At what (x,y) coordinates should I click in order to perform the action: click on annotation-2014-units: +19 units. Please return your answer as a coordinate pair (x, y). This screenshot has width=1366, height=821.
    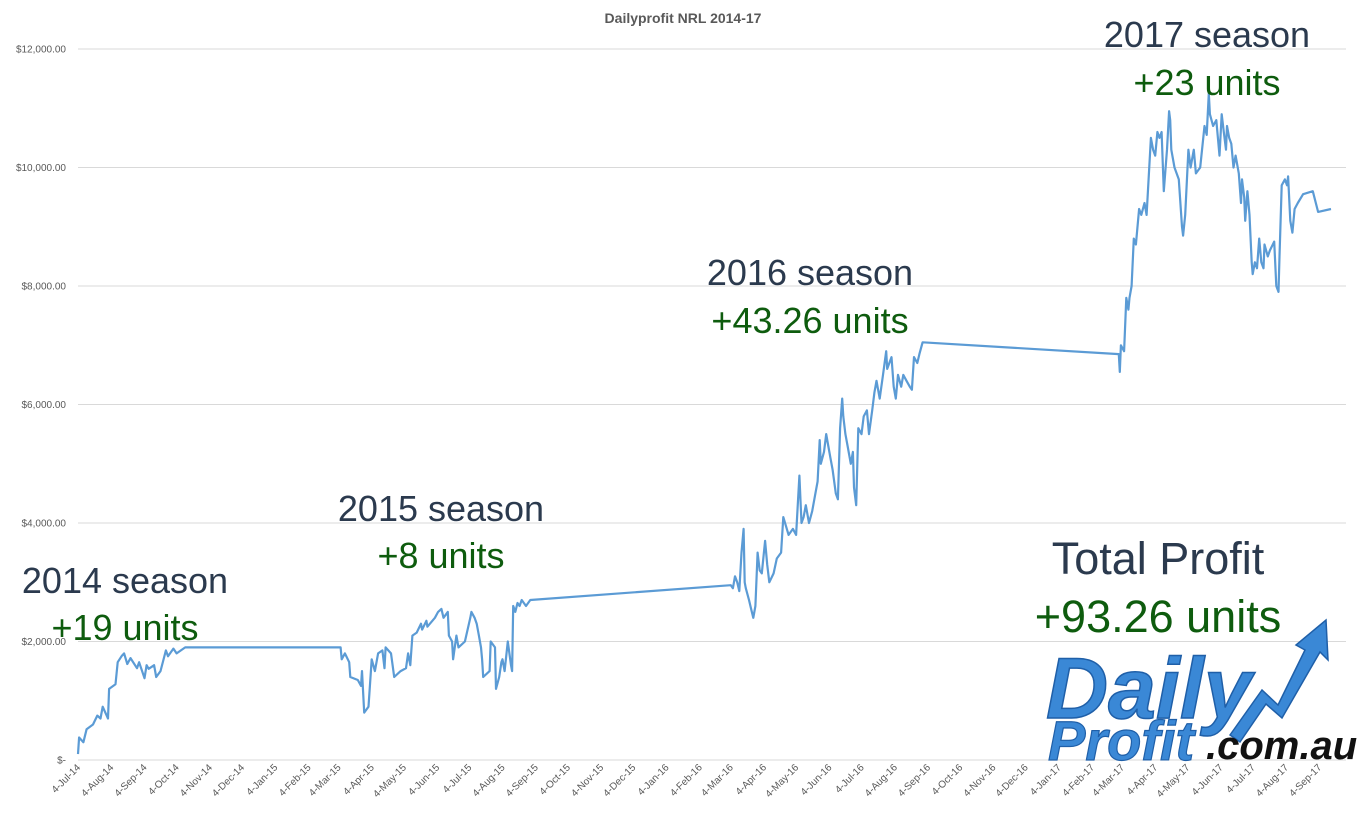
    Looking at the image, I should click on (124, 627).